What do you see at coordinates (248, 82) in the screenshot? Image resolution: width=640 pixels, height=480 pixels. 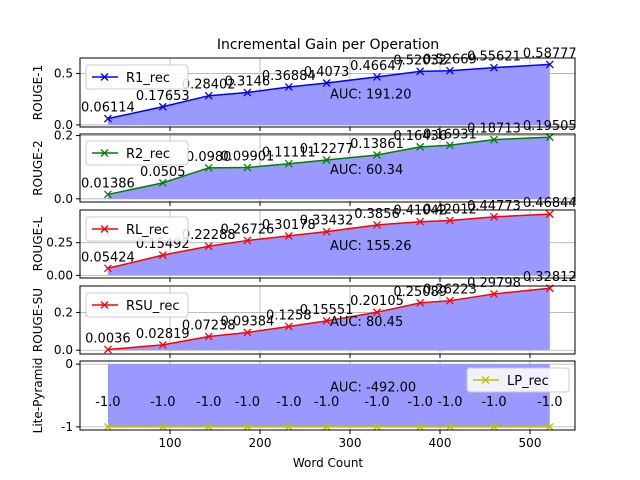 I see `data-label: 0.3146` at bounding box center [248, 82].